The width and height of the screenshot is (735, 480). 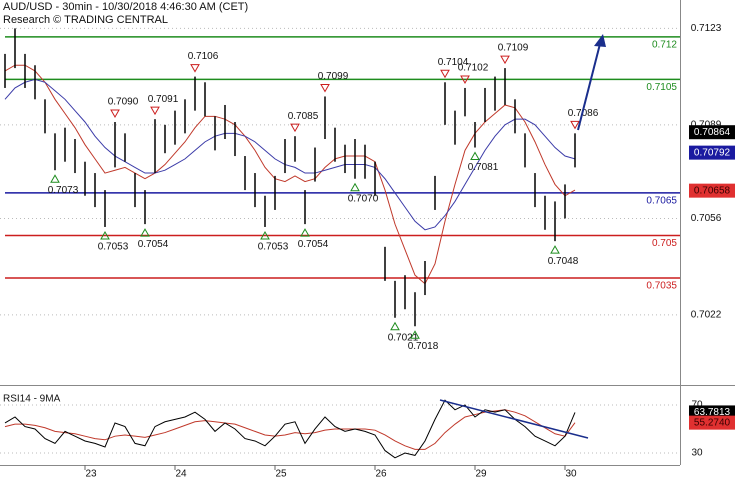 I want to click on peak-label: 0.7106, so click(x=203, y=56).